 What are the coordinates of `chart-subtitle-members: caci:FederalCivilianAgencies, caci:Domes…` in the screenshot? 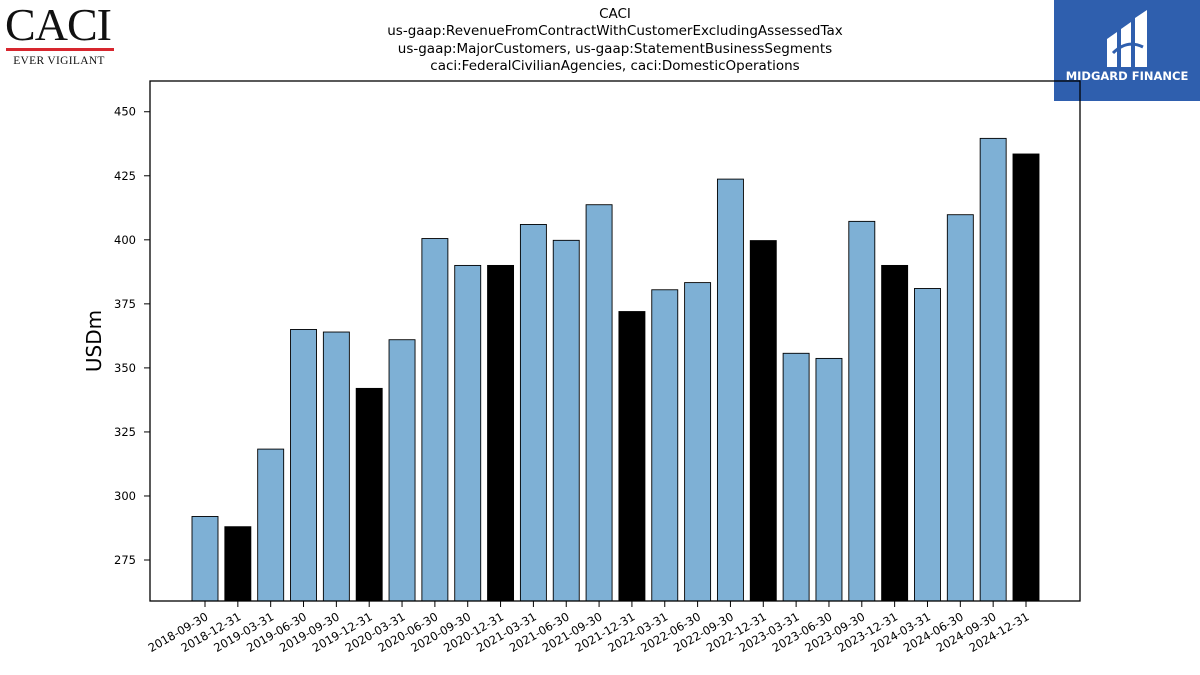 It's located at (615, 65).